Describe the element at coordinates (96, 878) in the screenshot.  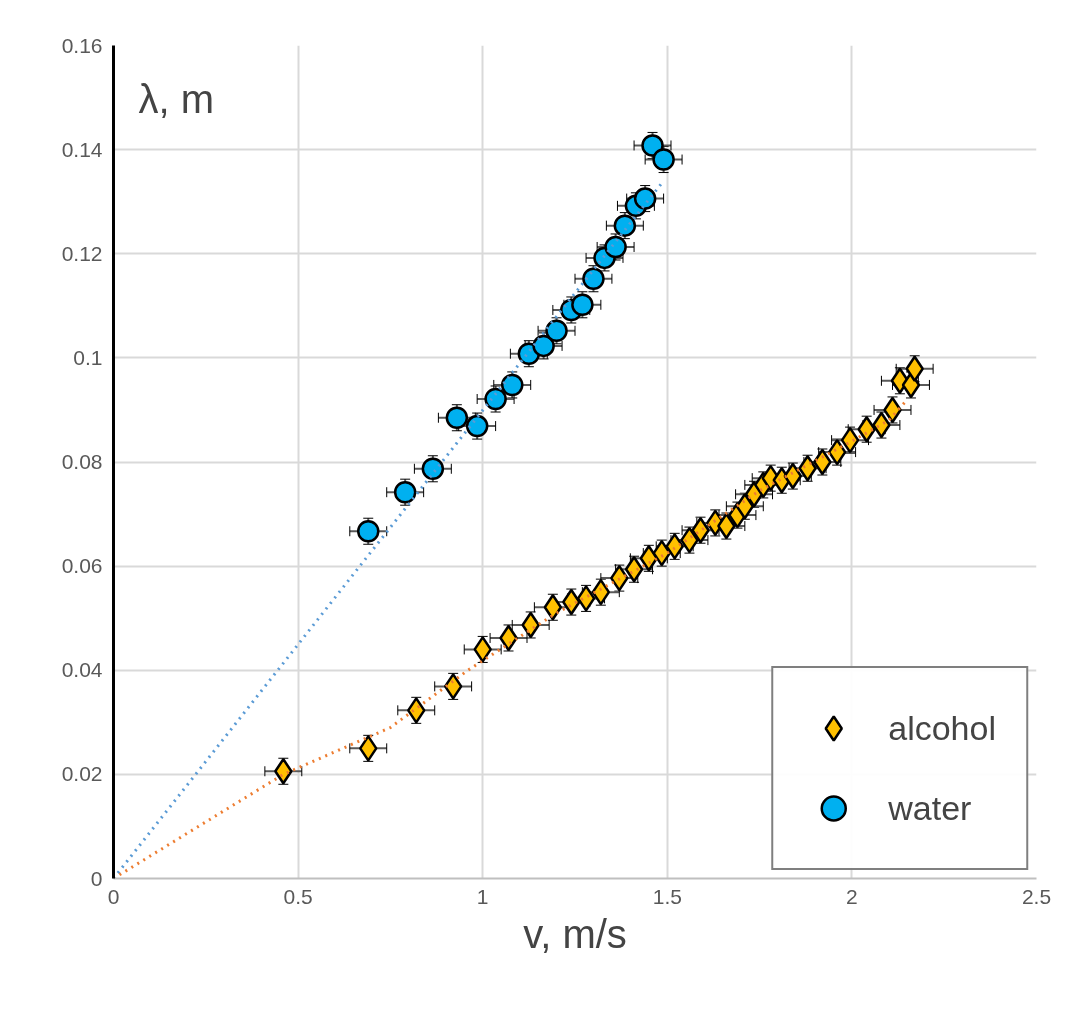
I see `y-tick-label: 0` at that location.